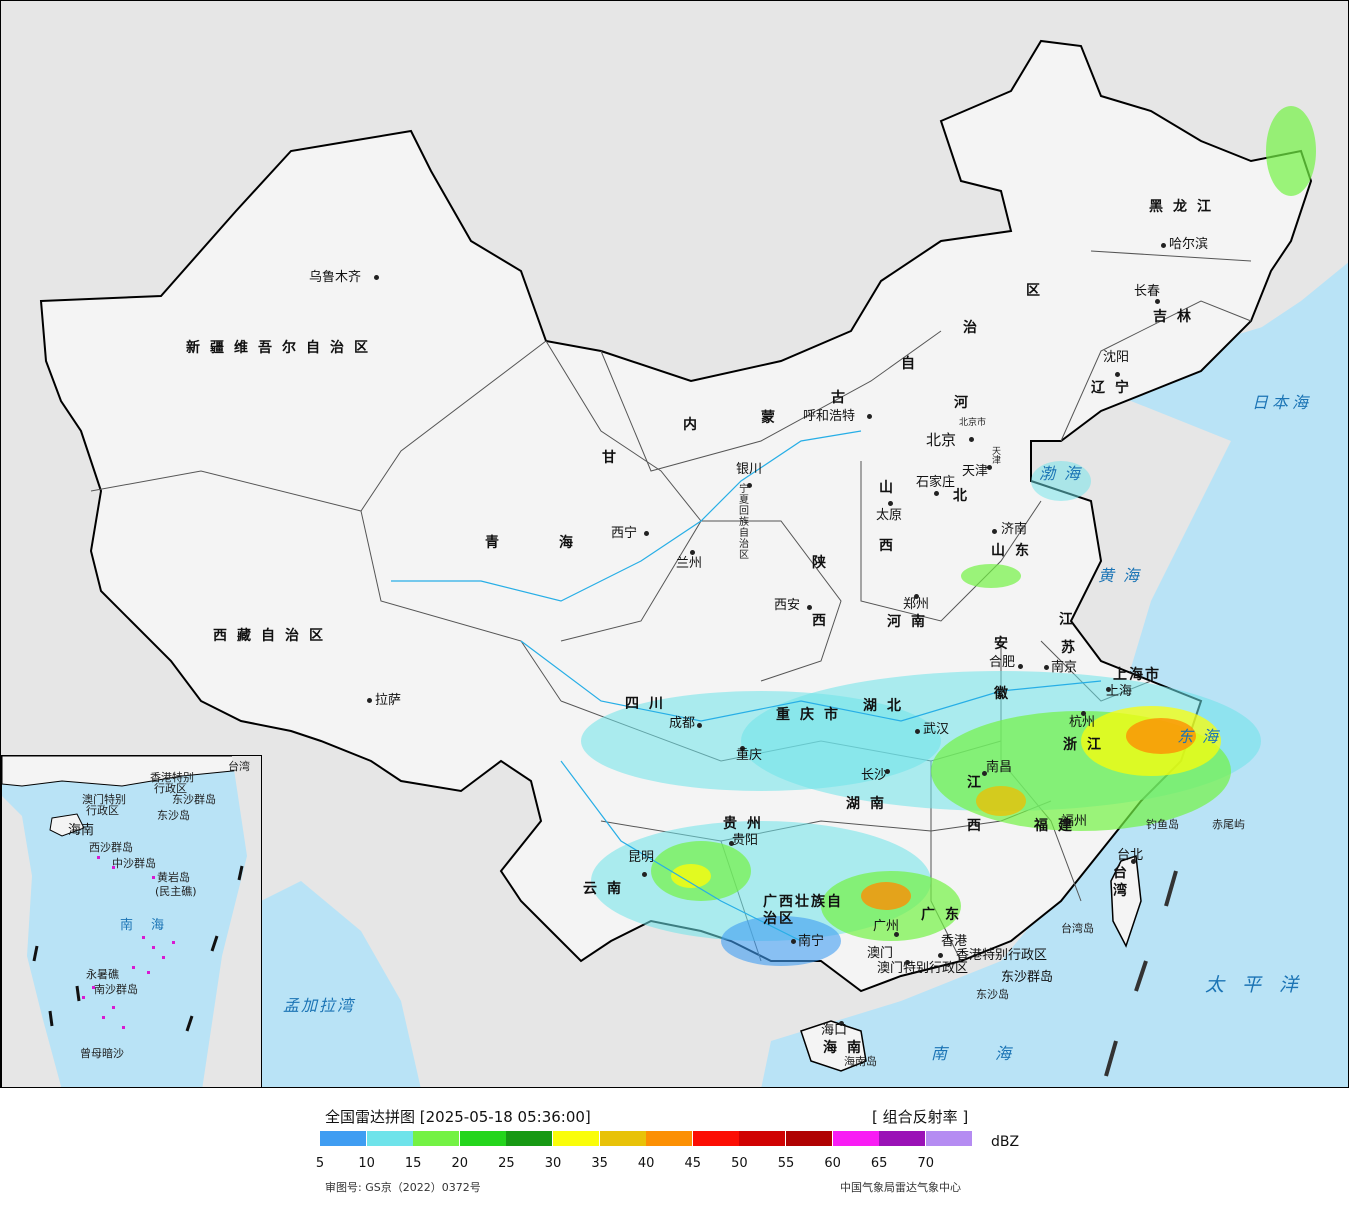 Image resolution: width=1349 pixels, height=1208 pixels. I want to click on inset-yongshu: 永暑礁, so click(102, 974).